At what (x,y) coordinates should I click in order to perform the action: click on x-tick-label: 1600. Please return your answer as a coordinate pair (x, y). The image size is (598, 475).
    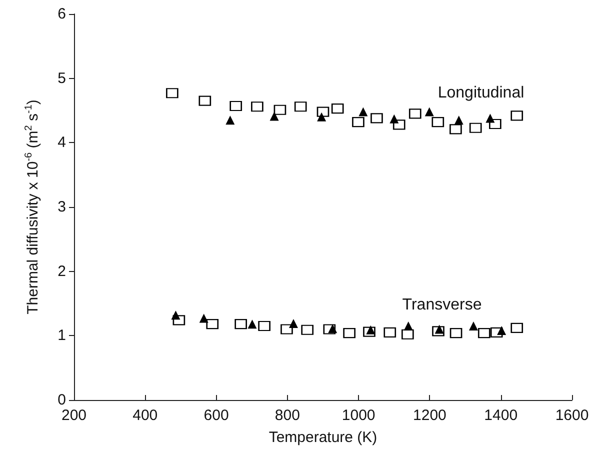
    Looking at the image, I should click on (572, 415).